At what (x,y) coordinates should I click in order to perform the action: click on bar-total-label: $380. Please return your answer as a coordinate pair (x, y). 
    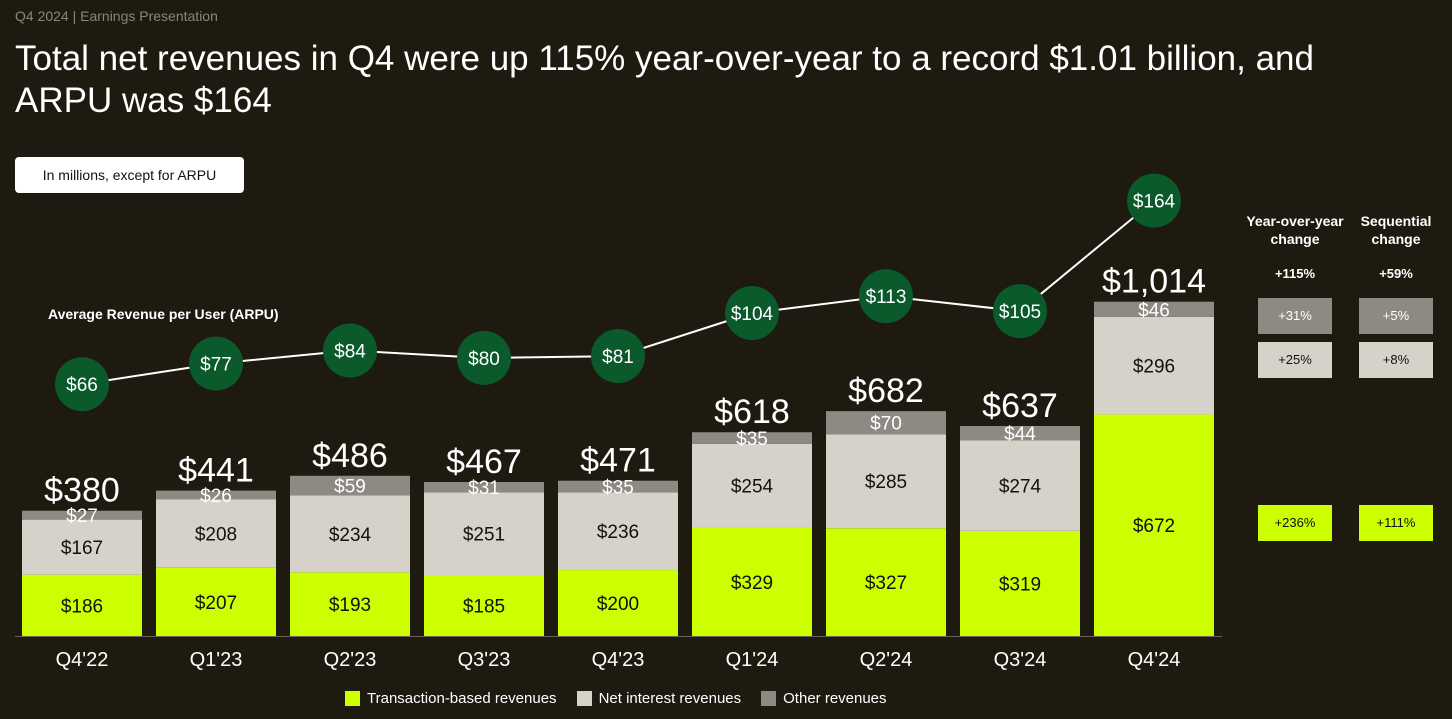
    Looking at the image, I should click on (82, 491).